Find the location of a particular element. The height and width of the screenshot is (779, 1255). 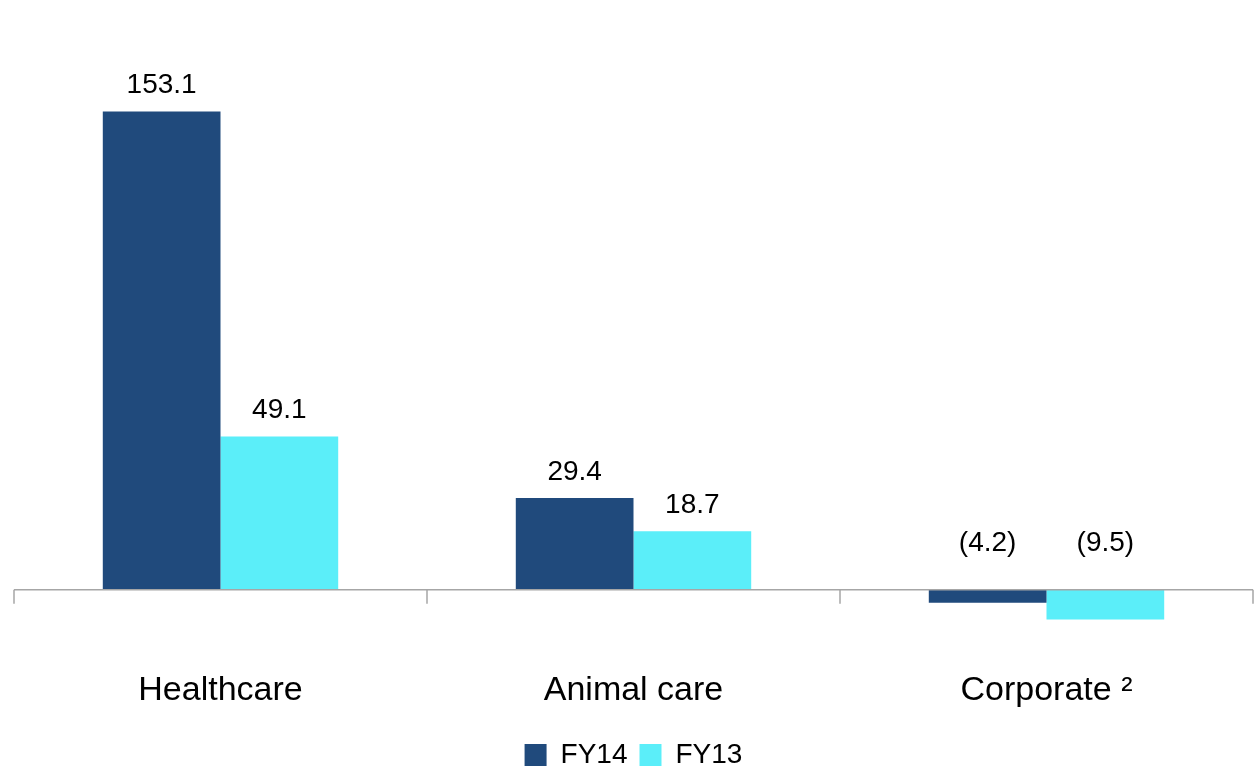

x-tick-label: Animal care is located at coordinates (633, 687).